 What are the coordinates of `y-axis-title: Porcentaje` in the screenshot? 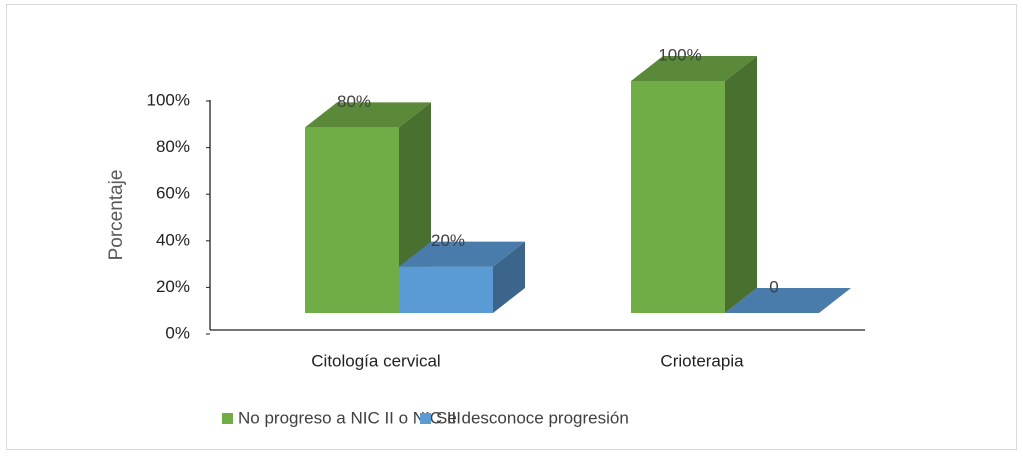 It's located at (116, 215).